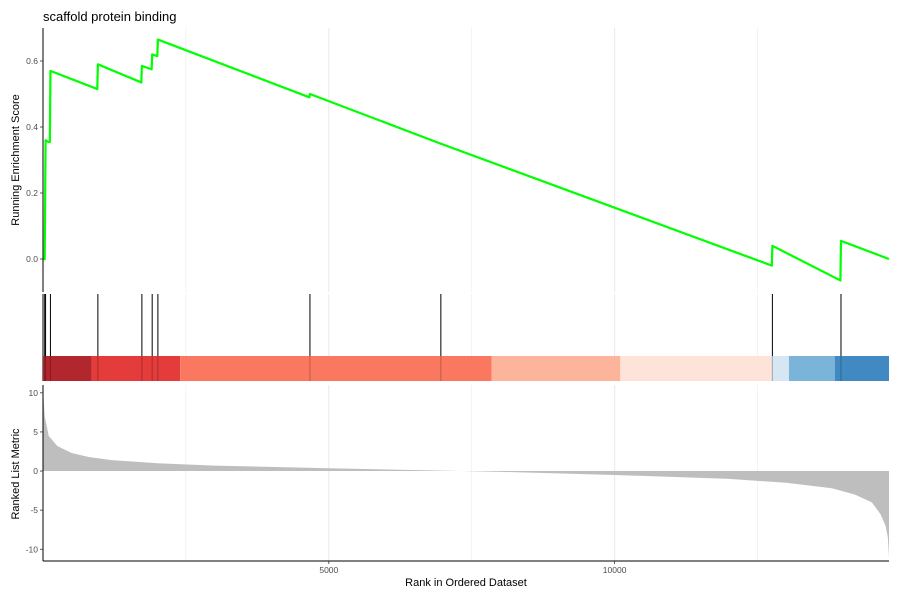  I want to click on y-tick-label: 5, so click(35, 432).